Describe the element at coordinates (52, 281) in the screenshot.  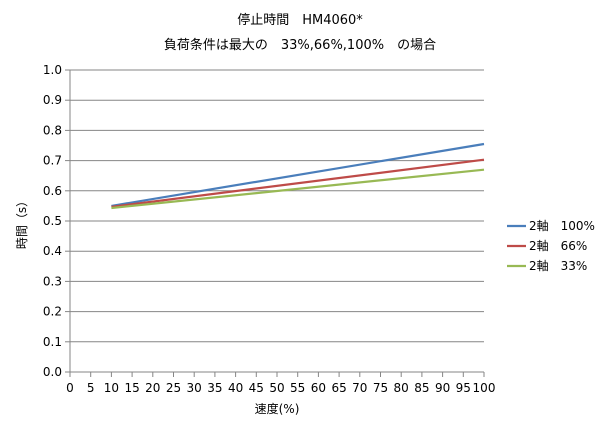
I see `y-tick-label: 0.3` at that location.